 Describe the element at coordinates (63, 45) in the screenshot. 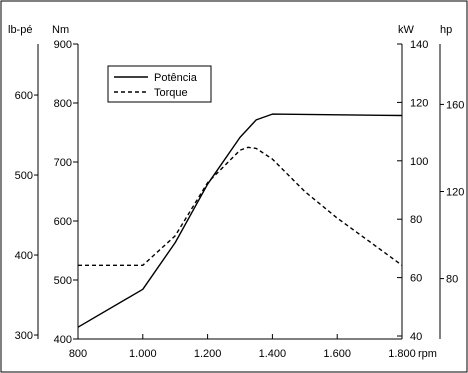

I see `nm-tick-label: 900` at that location.